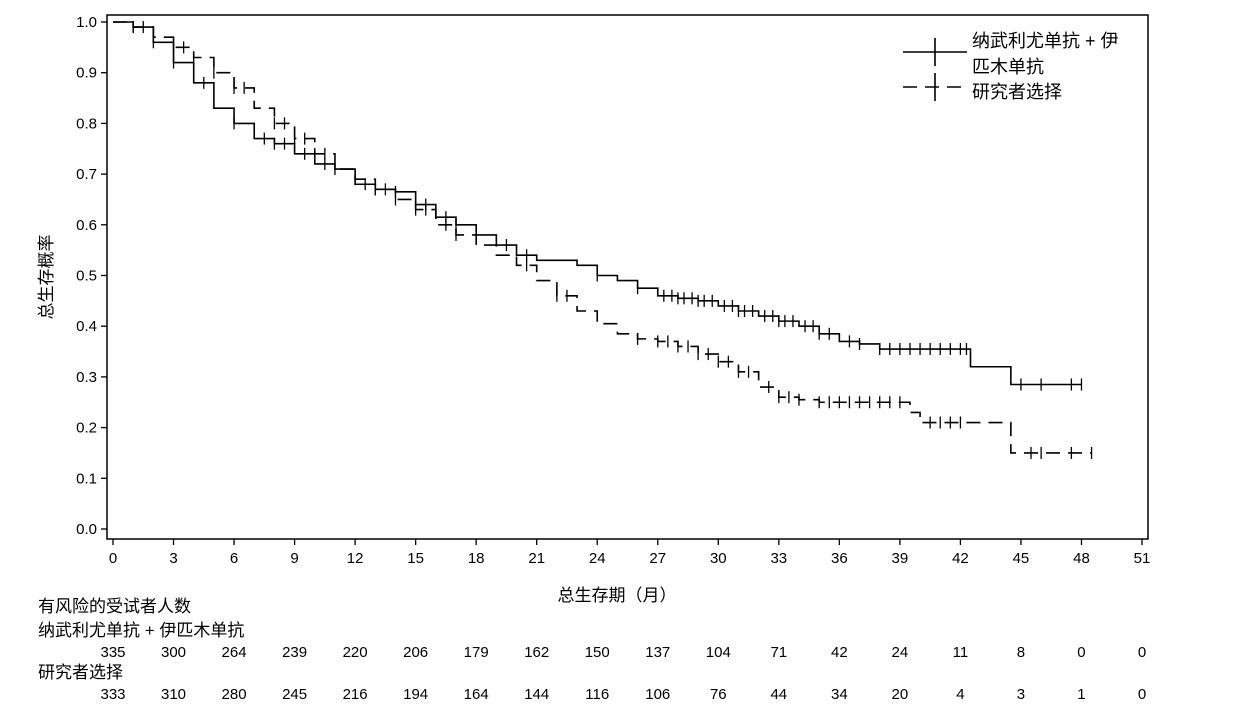 The height and width of the screenshot is (726, 1257). What do you see at coordinates (900, 558) in the screenshot?
I see `x-tick-label: 39` at bounding box center [900, 558].